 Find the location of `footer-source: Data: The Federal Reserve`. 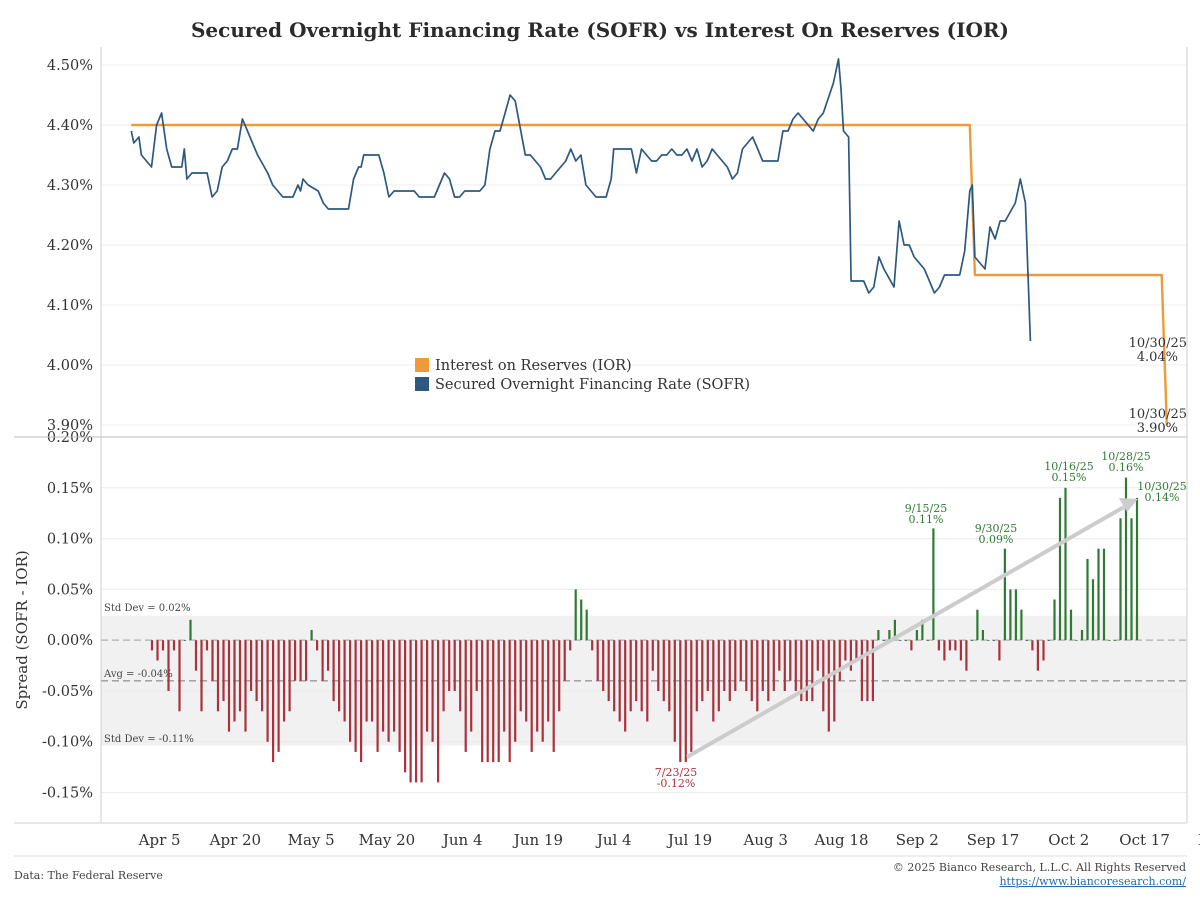

footer-source: Data: The Federal Reserve is located at coordinates (88, 875).